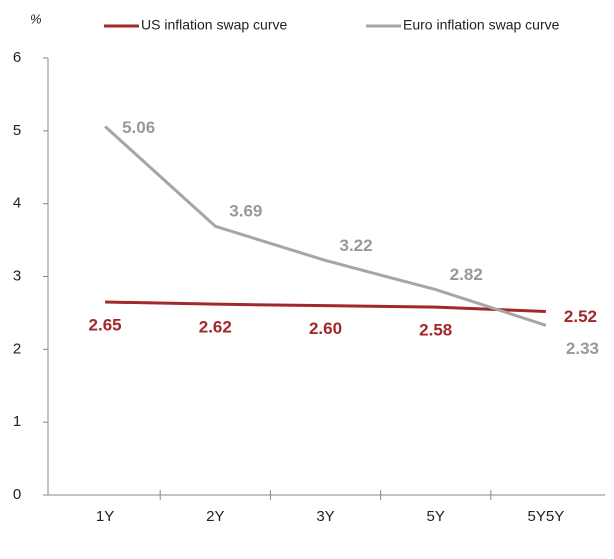 The image size is (614, 559). Describe the element at coordinates (356, 245) in the screenshot. I see `value-label: 3.22` at that location.